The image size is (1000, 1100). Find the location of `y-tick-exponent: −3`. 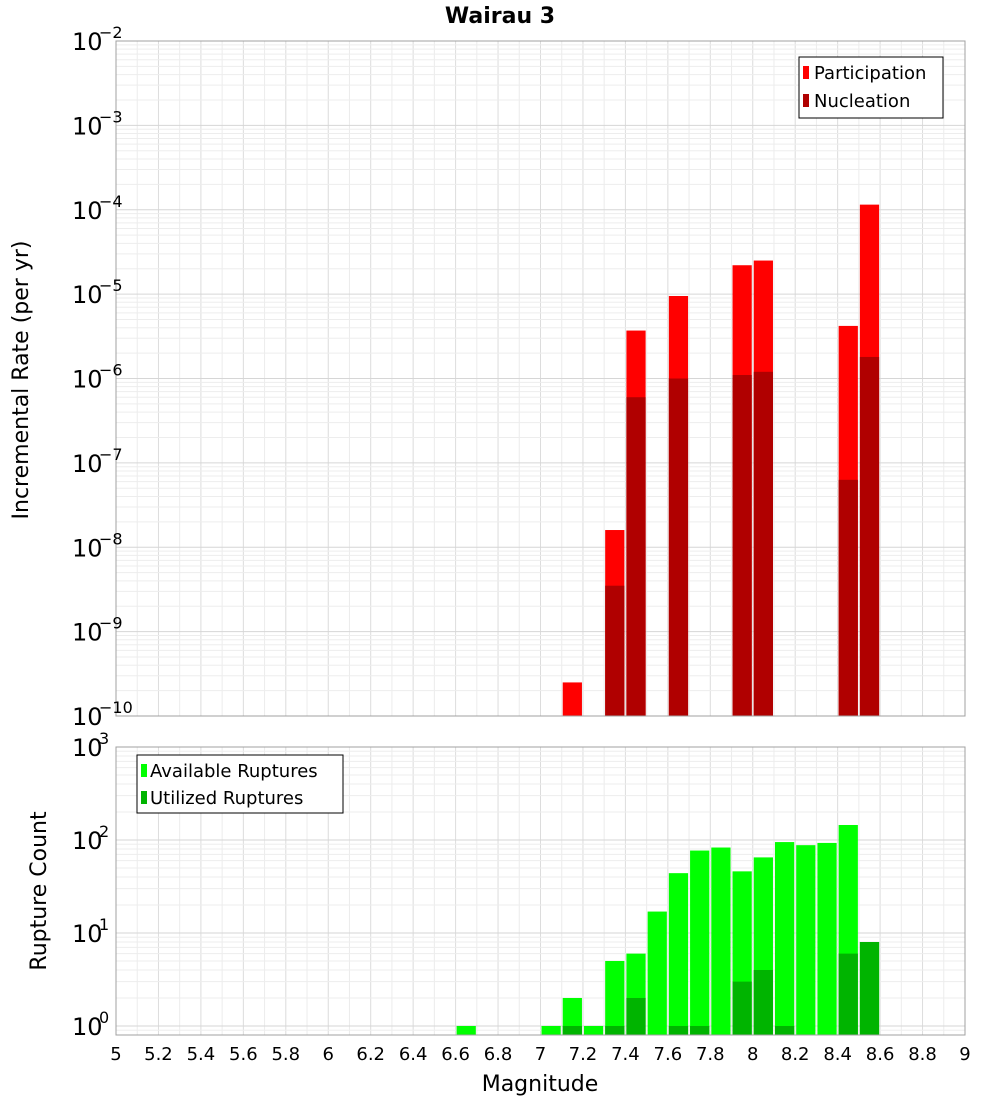

y-tick-exponent: −3 is located at coordinates (111, 116).